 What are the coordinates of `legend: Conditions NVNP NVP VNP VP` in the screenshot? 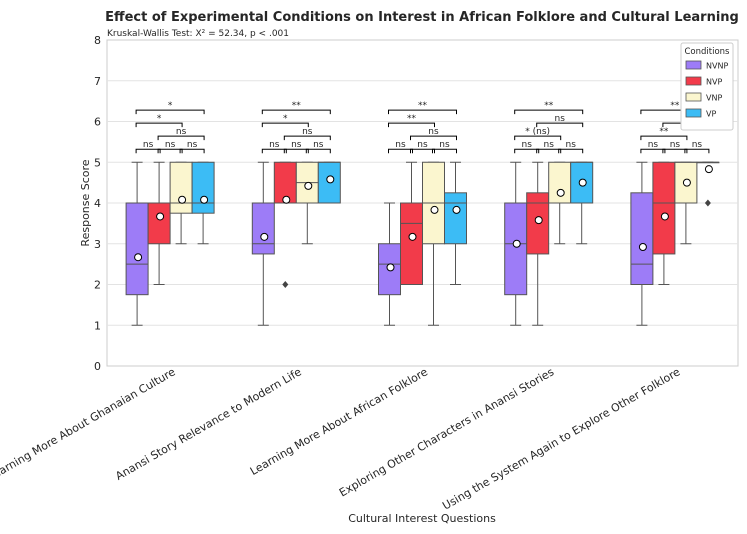 It's located at (707, 86).